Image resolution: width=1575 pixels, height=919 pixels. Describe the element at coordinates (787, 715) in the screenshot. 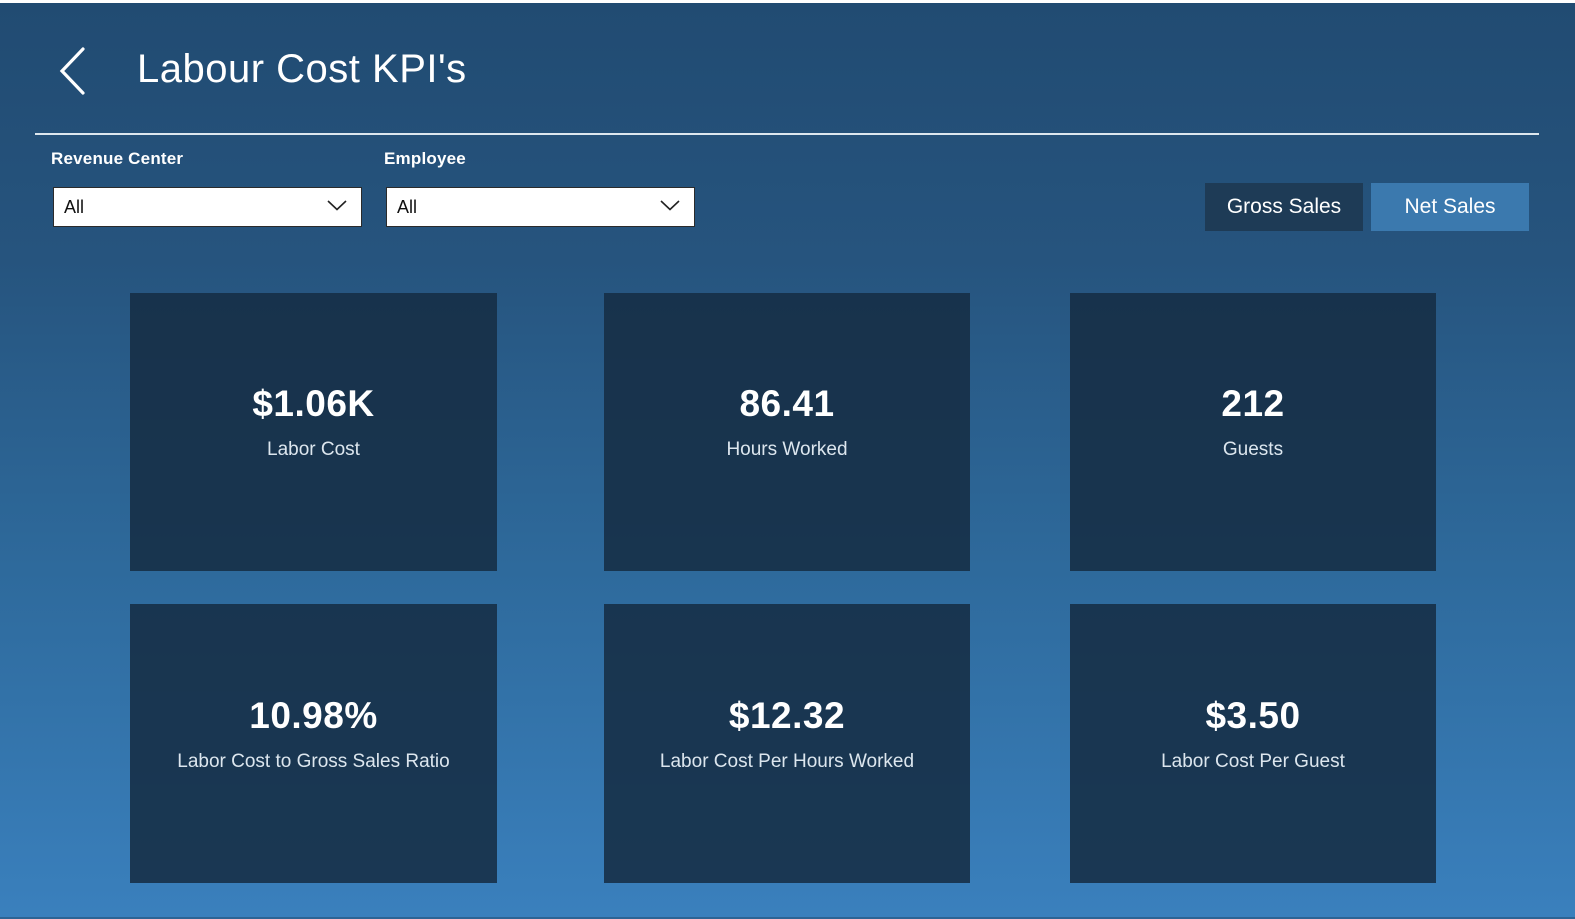

I see `kpi-value: $12.32` at that location.